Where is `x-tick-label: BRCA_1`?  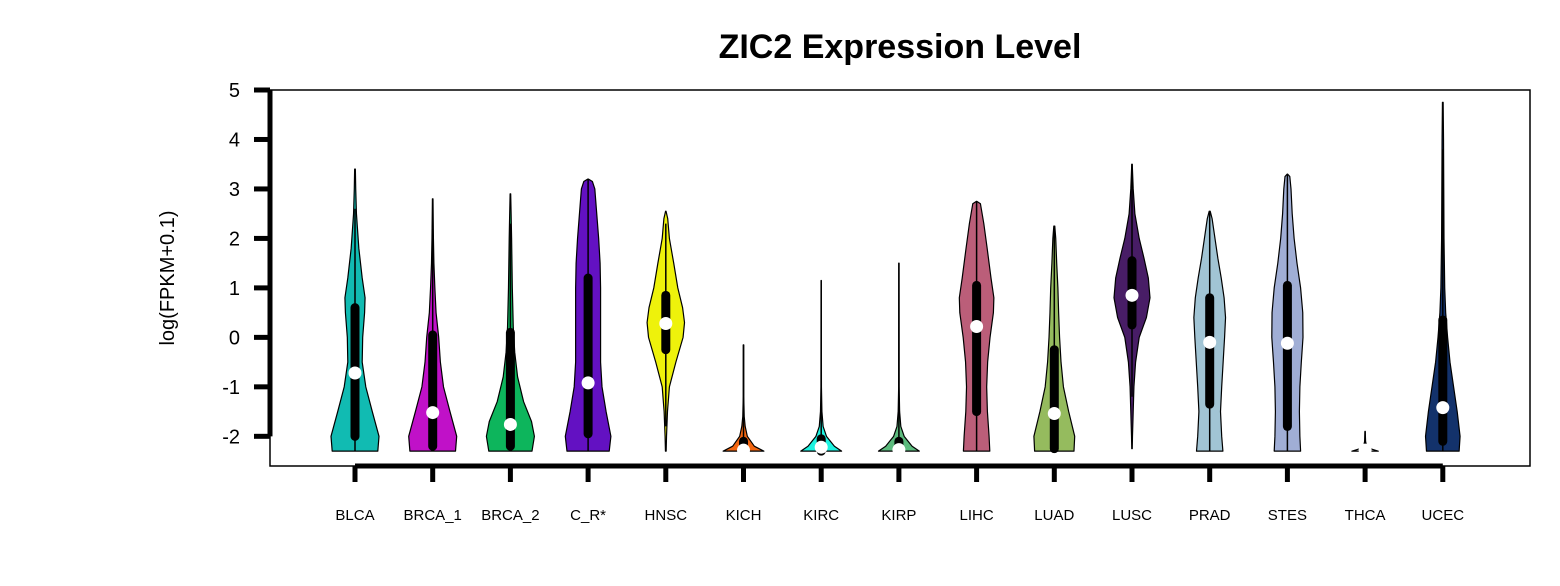 x-tick-label: BRCA_1 is located at coordinates (433, 515).